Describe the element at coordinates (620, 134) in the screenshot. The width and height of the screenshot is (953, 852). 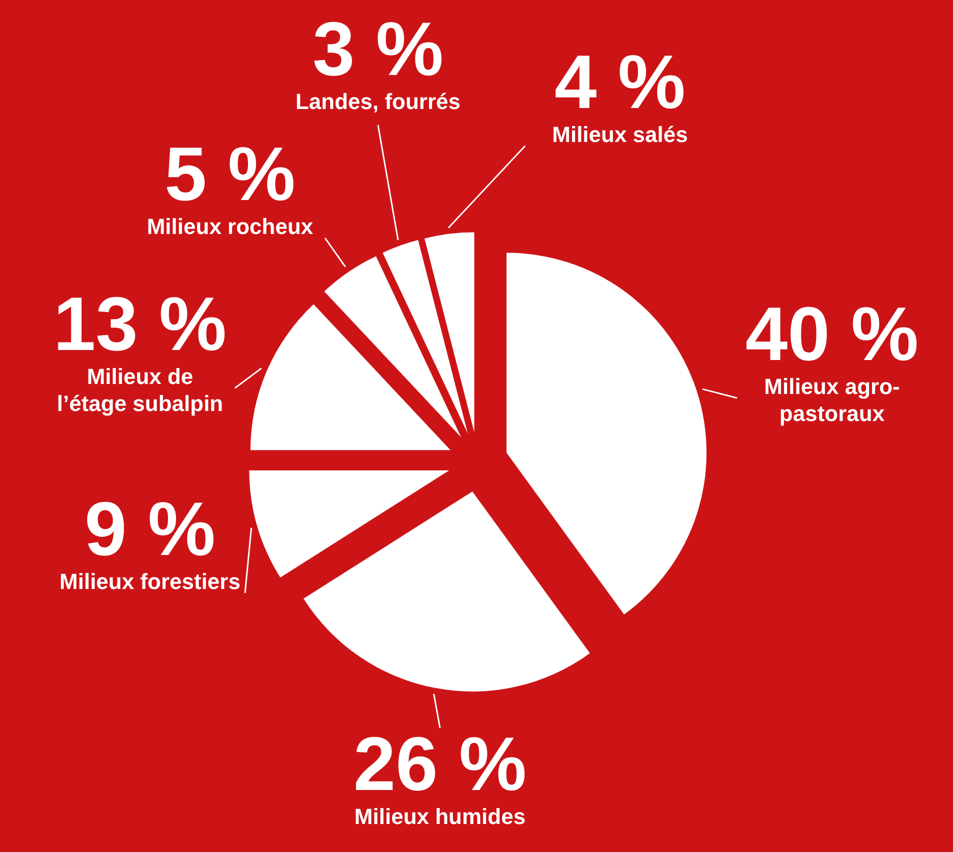
I see `slice-label: Milieux salés` at that location.